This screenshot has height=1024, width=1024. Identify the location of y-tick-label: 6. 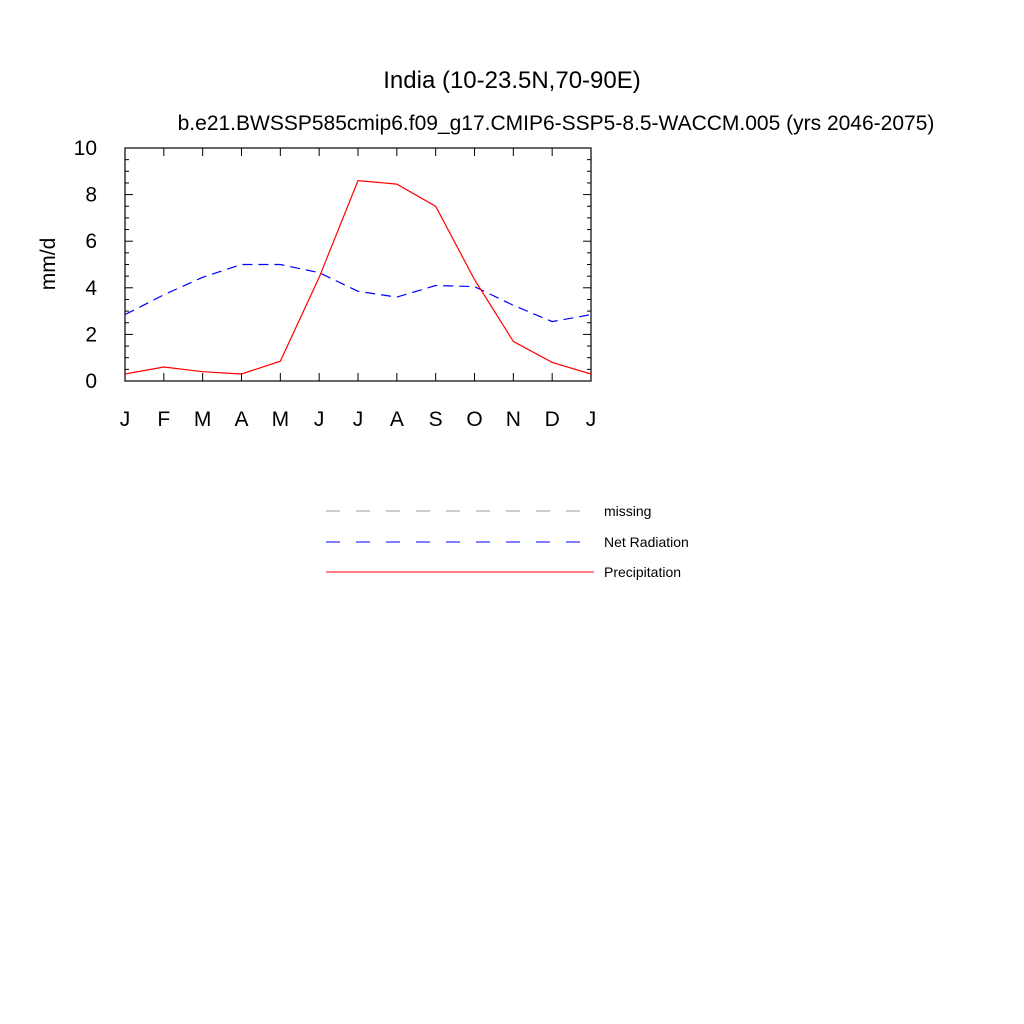
(91, 241).